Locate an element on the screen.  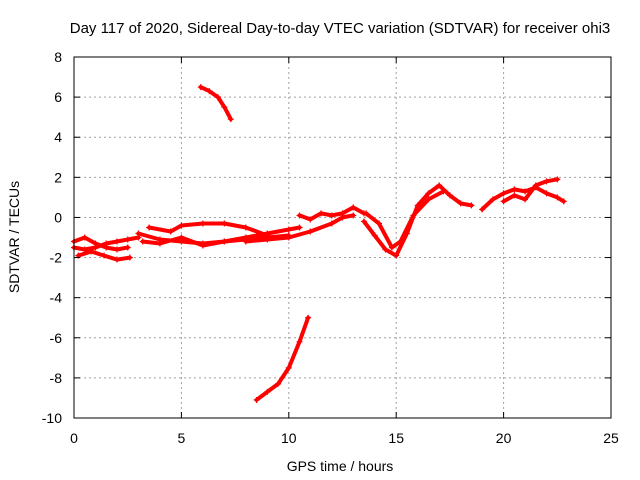
x-tick-label: 15 is located at coordinates (396, 438).